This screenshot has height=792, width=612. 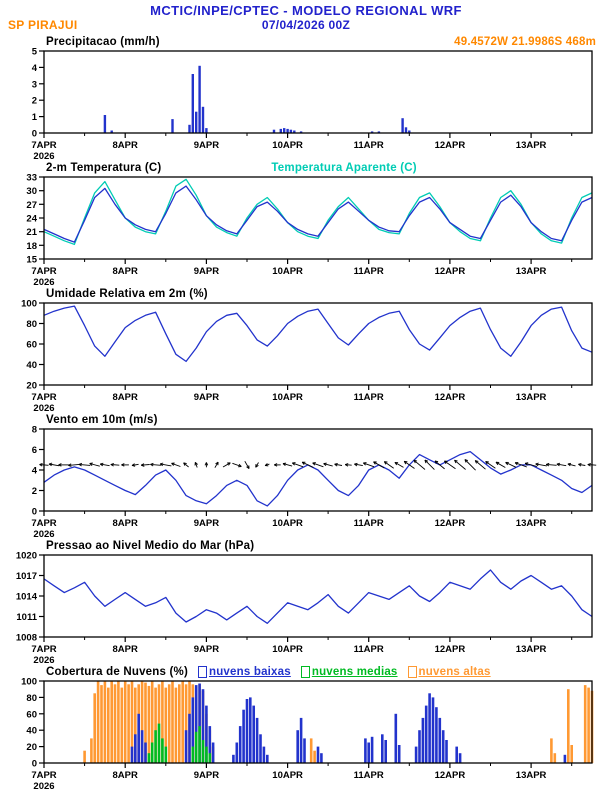 What do you see at coordinates (26, 576) in the screenshot?
I see `svg-text: 1017` at bounding box center [26, 576].